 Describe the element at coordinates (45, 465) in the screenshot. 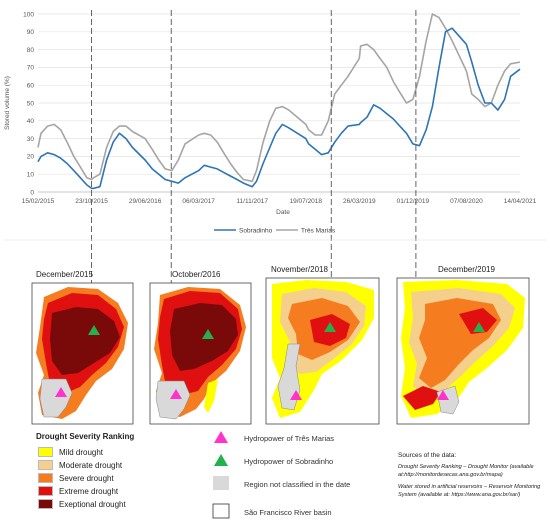

I see `moderate-swatch` at that location.